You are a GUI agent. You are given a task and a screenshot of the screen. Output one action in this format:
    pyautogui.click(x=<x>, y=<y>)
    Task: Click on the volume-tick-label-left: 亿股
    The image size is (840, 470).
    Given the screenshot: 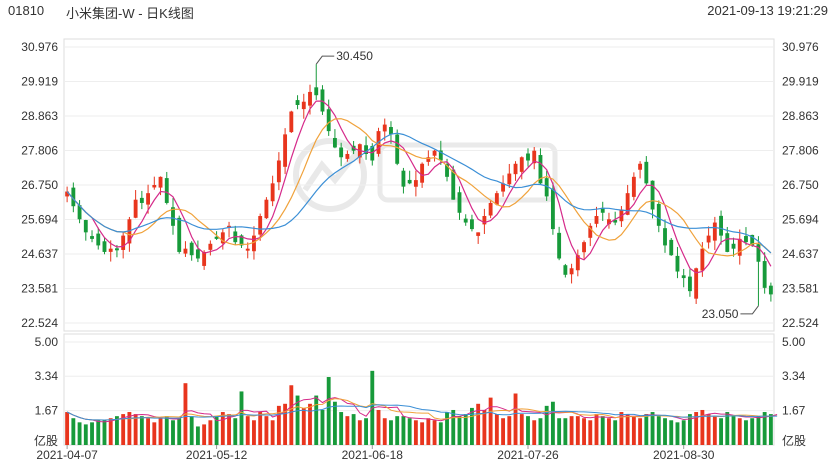 What is the action you would take?
    pyautogui.click(x=46, y=440)
    